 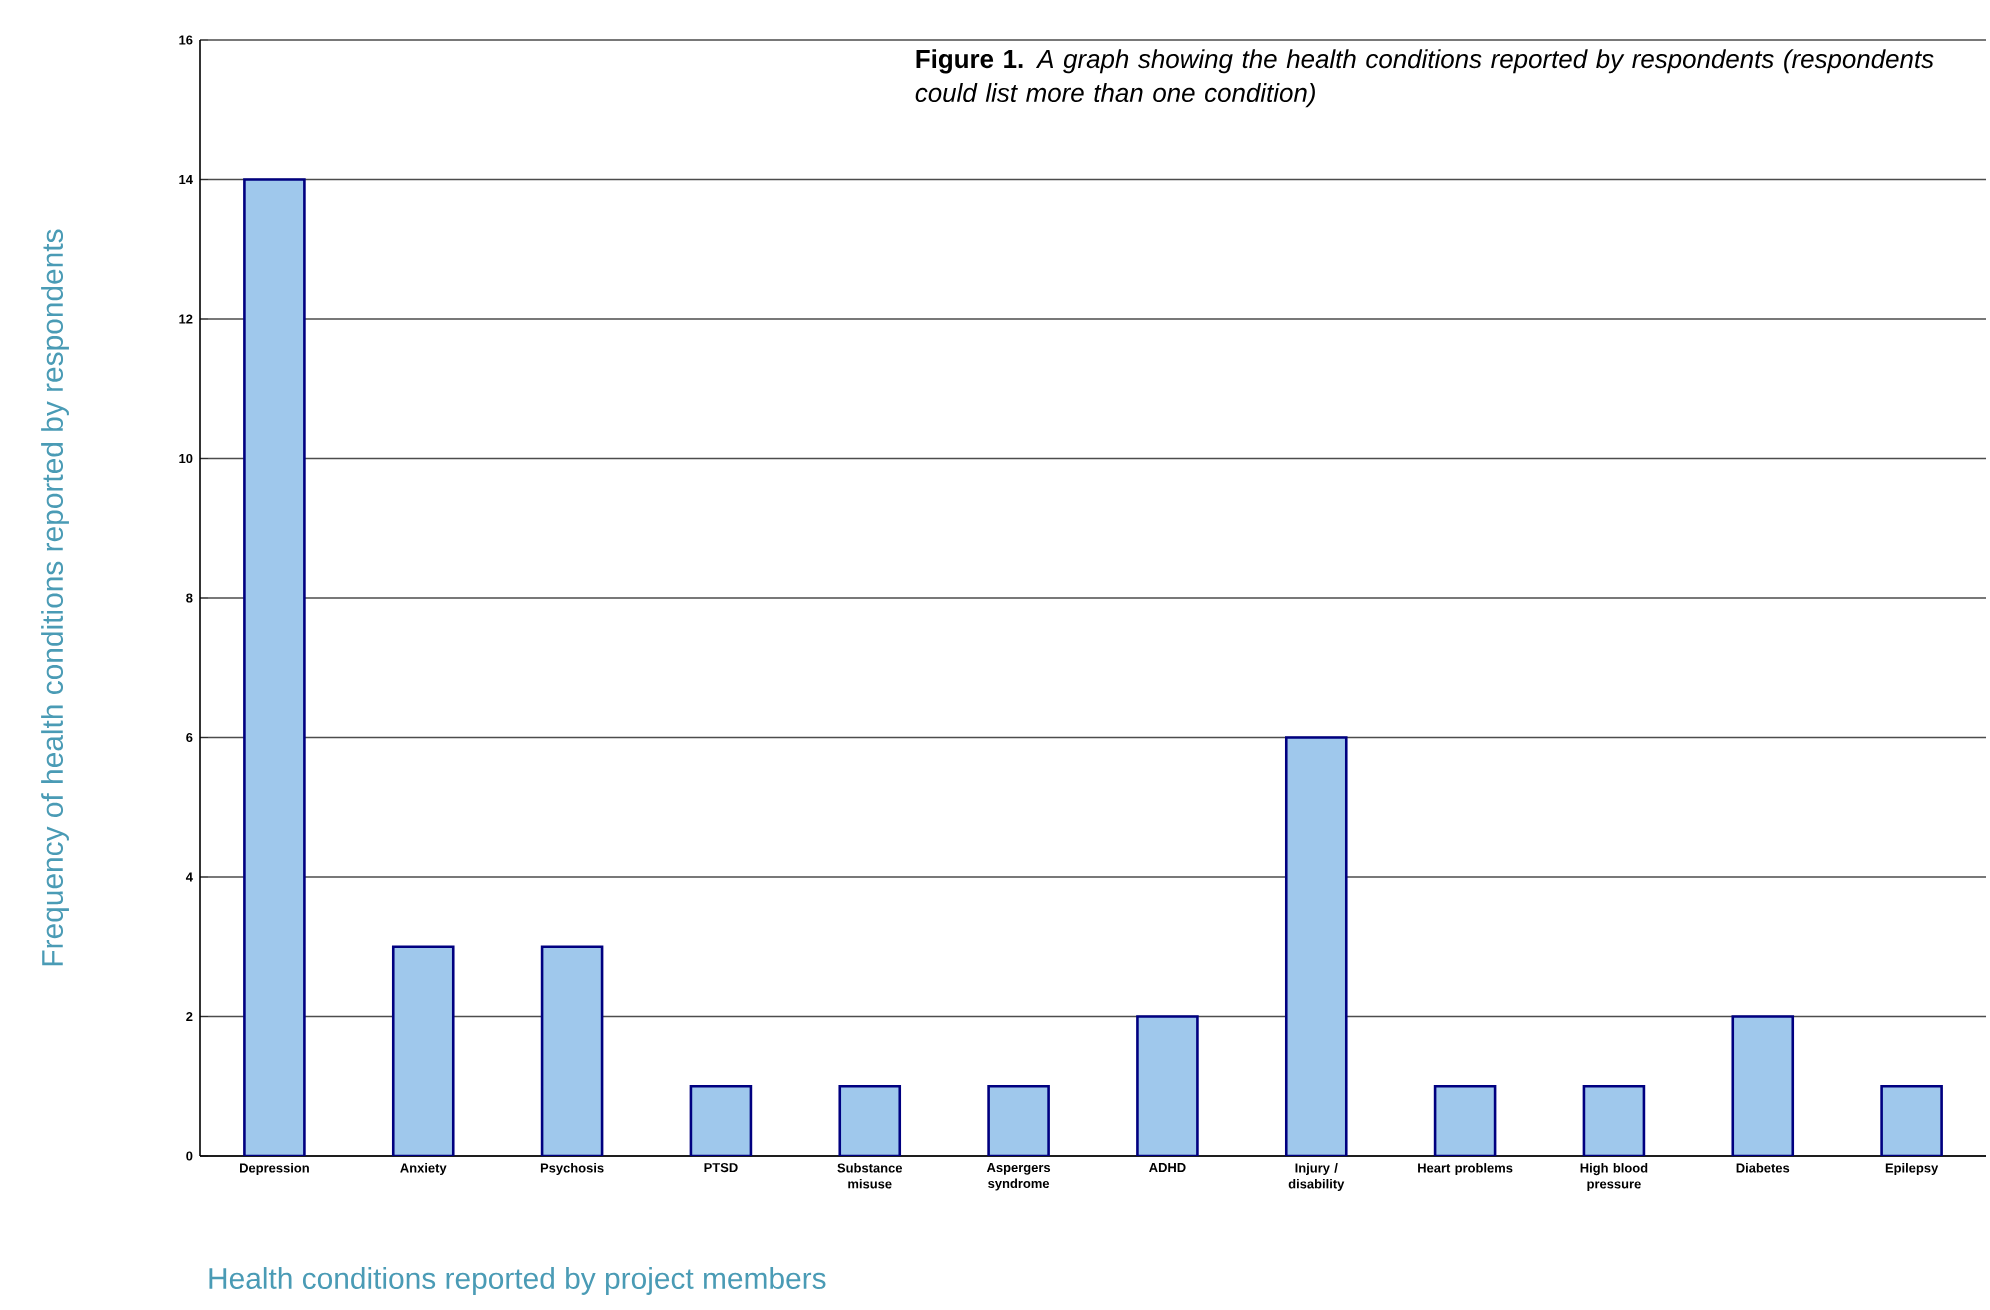 What do you see at coordinates (517, 1281) in the screenshot?
I see `x-axis-title: Health conditions reported by project members` at bounding box center [517, 1281].